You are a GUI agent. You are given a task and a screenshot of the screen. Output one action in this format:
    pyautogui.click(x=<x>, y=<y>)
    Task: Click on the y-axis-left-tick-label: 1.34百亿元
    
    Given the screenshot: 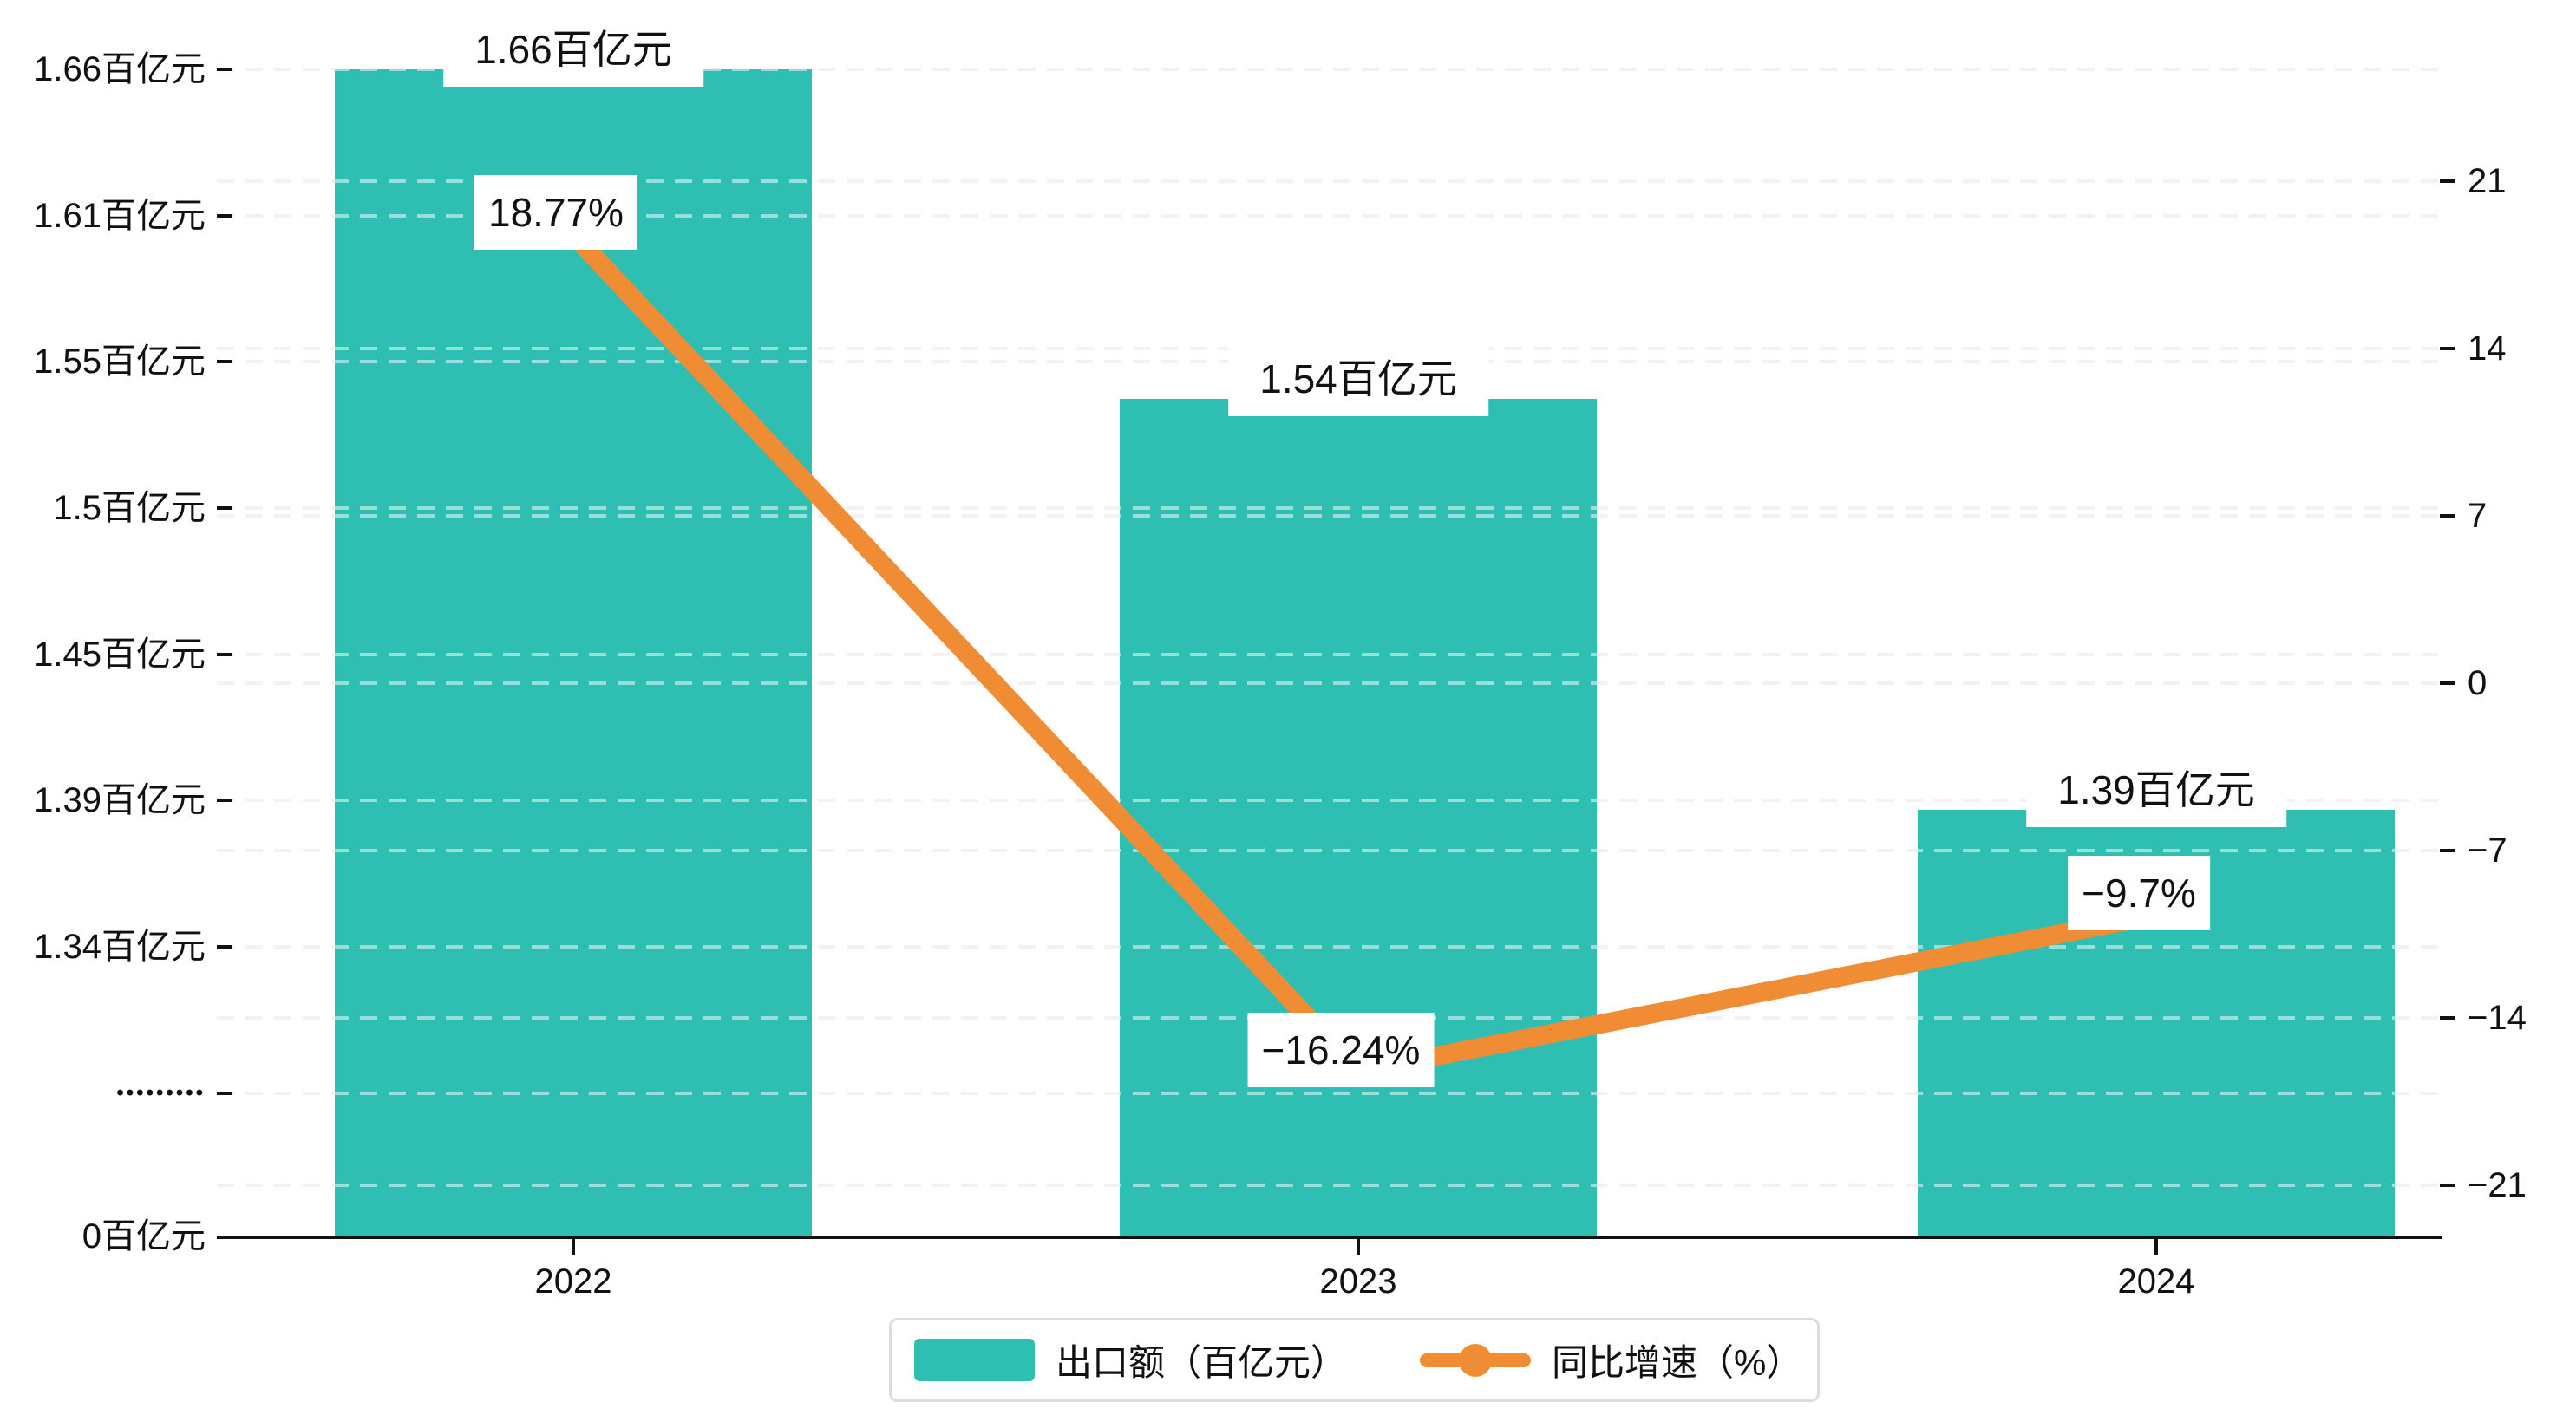 What is the action you would take?
    pyautogui.click(x=120, y=947)
    